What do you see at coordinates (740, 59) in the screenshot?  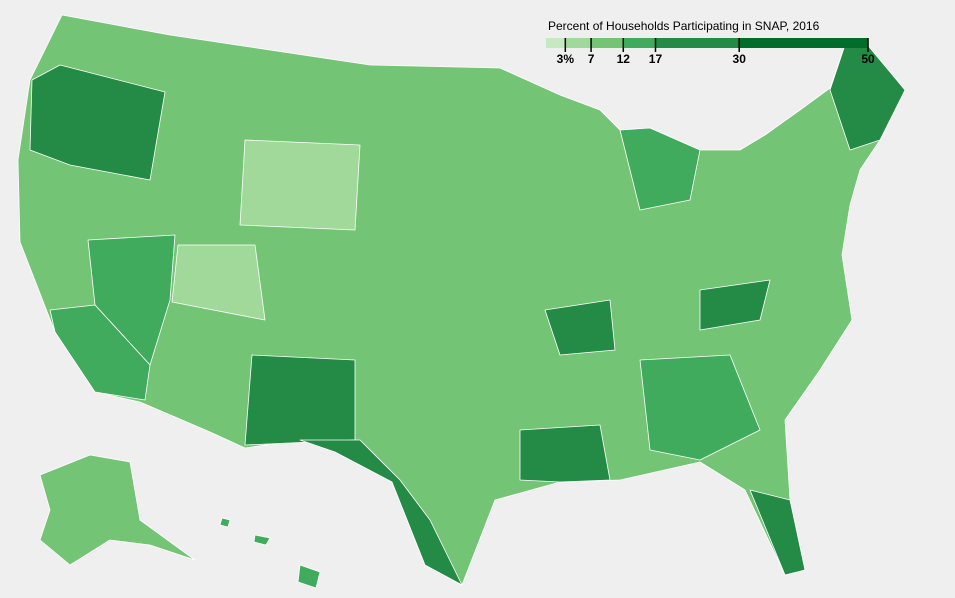 I see `legend-tick-label: 30` at bounding box center [740, 59].